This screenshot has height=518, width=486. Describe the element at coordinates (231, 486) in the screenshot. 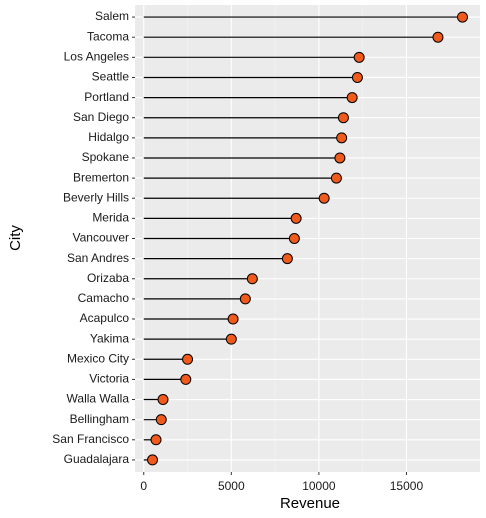

I see `x-tick-label: 5000` at that location.